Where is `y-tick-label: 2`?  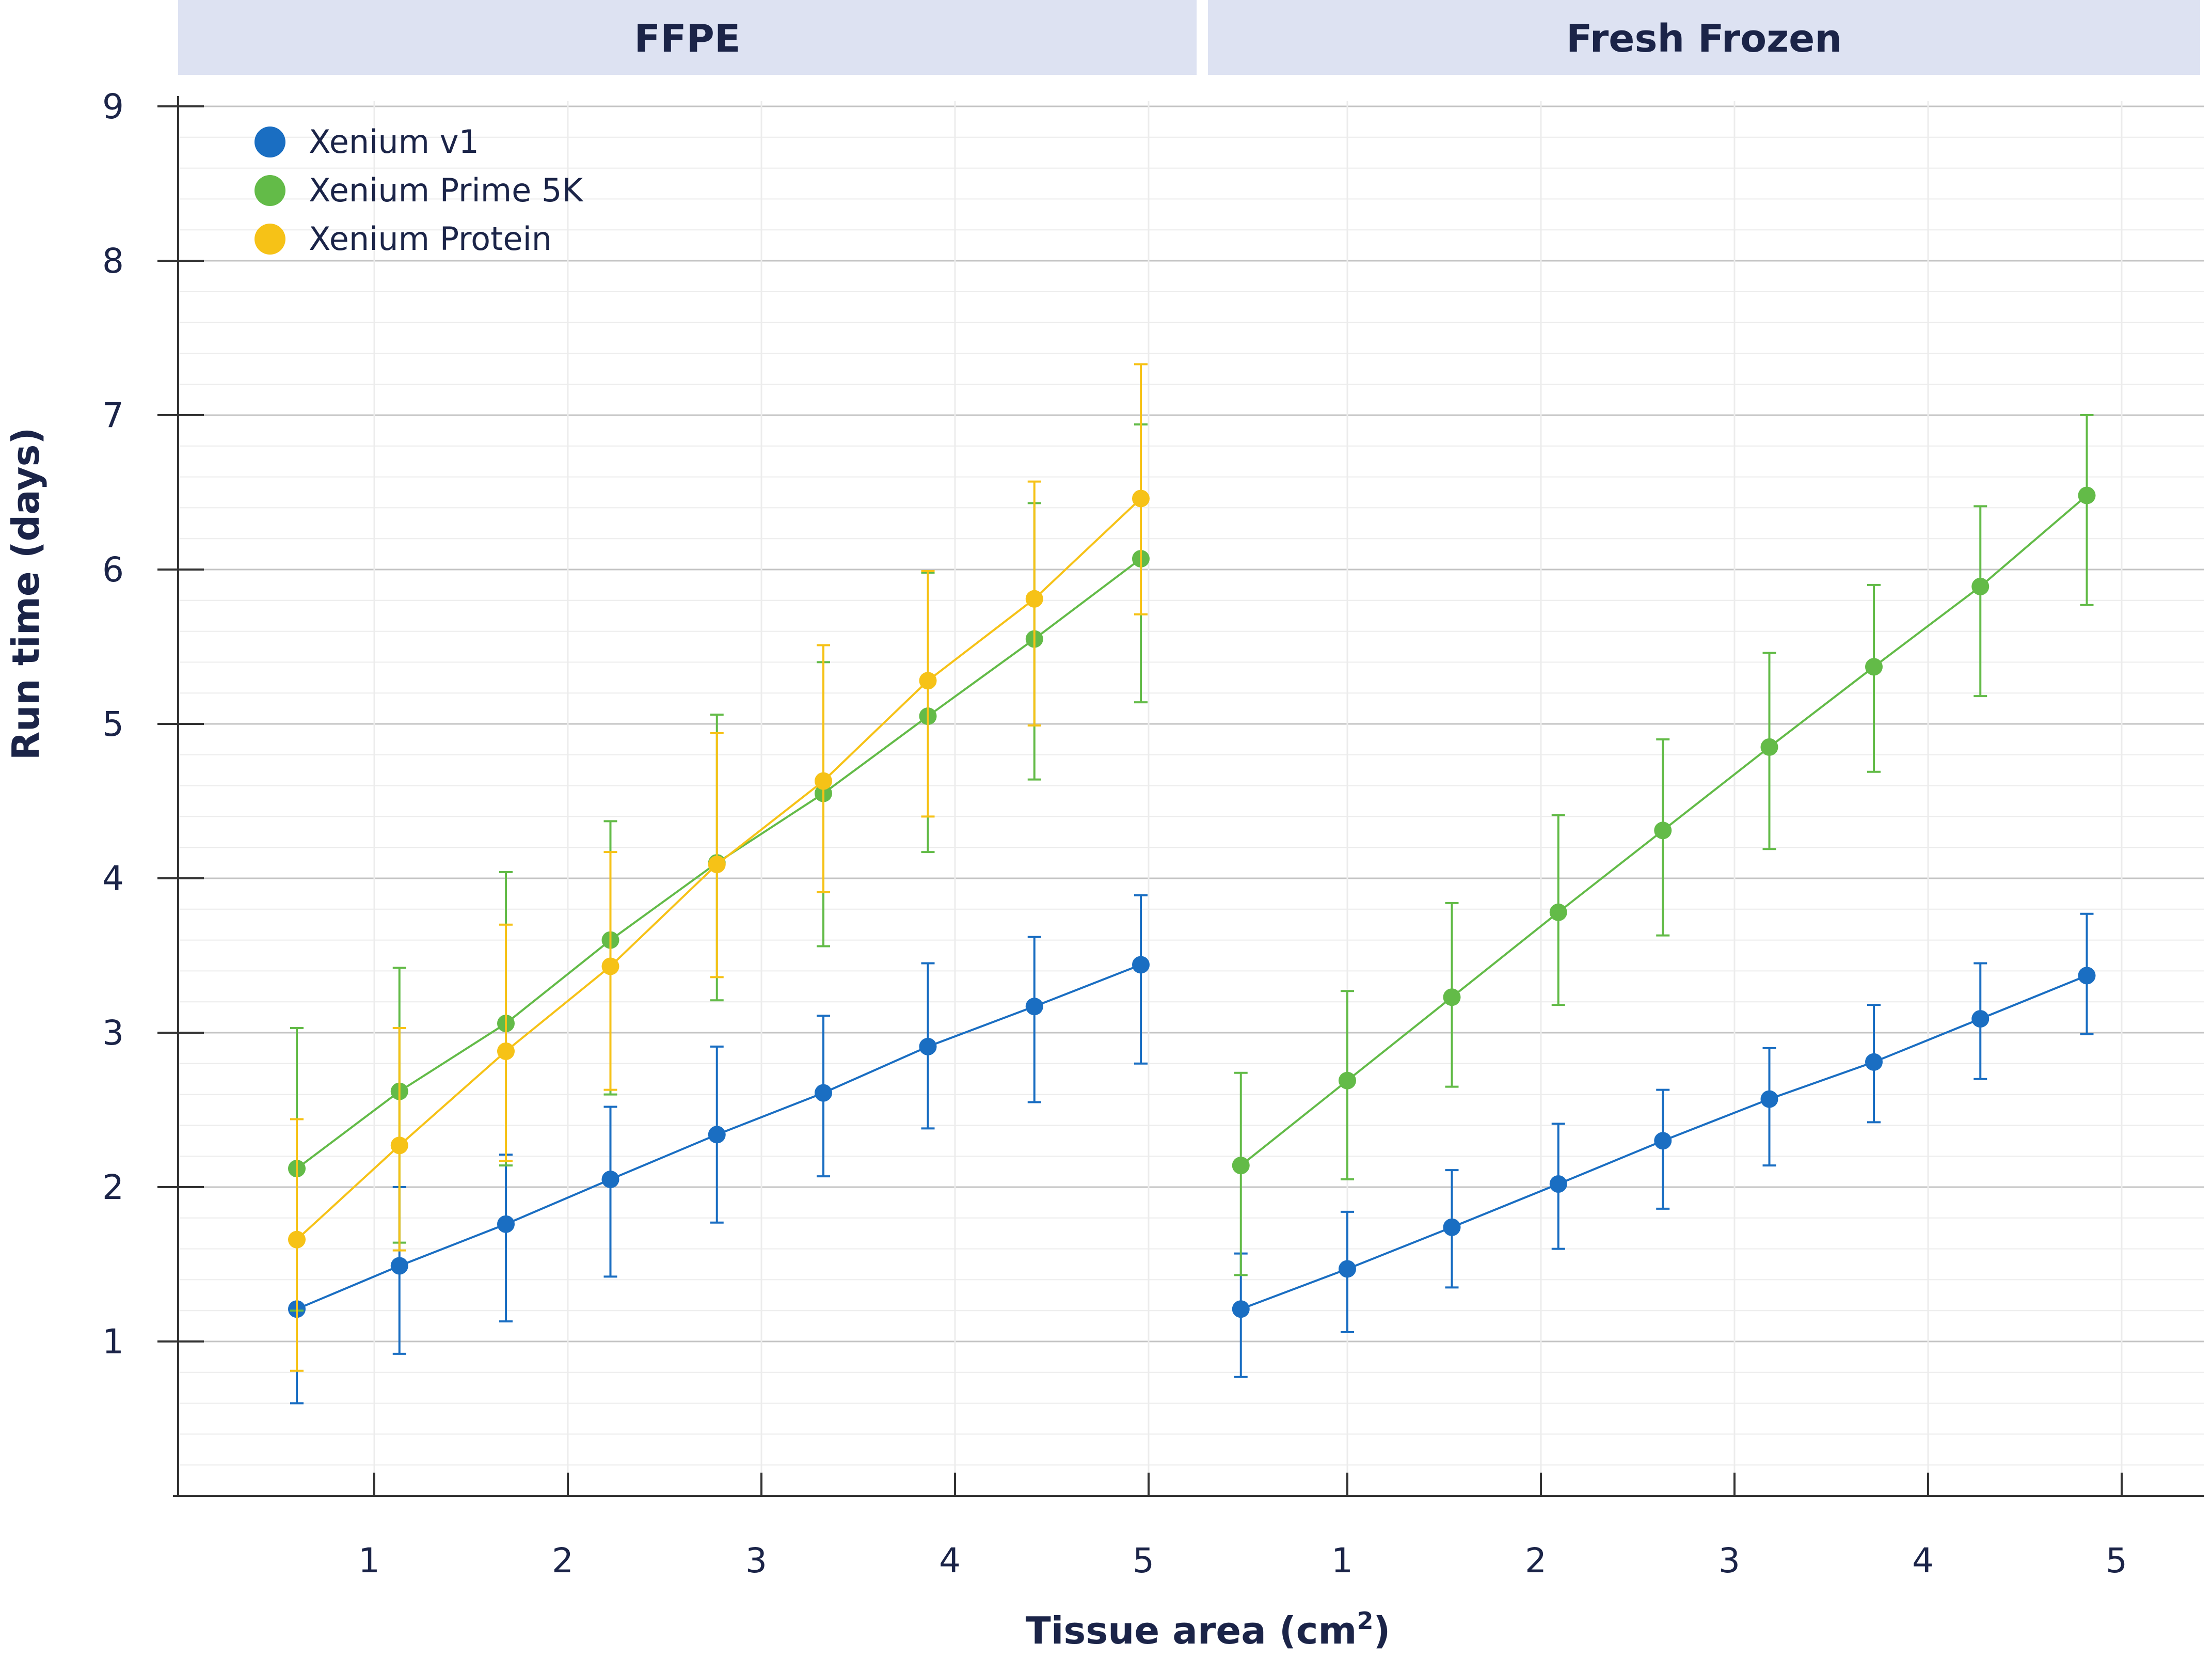 y-tick-label: 2 is located at coordinates (113, 1187).